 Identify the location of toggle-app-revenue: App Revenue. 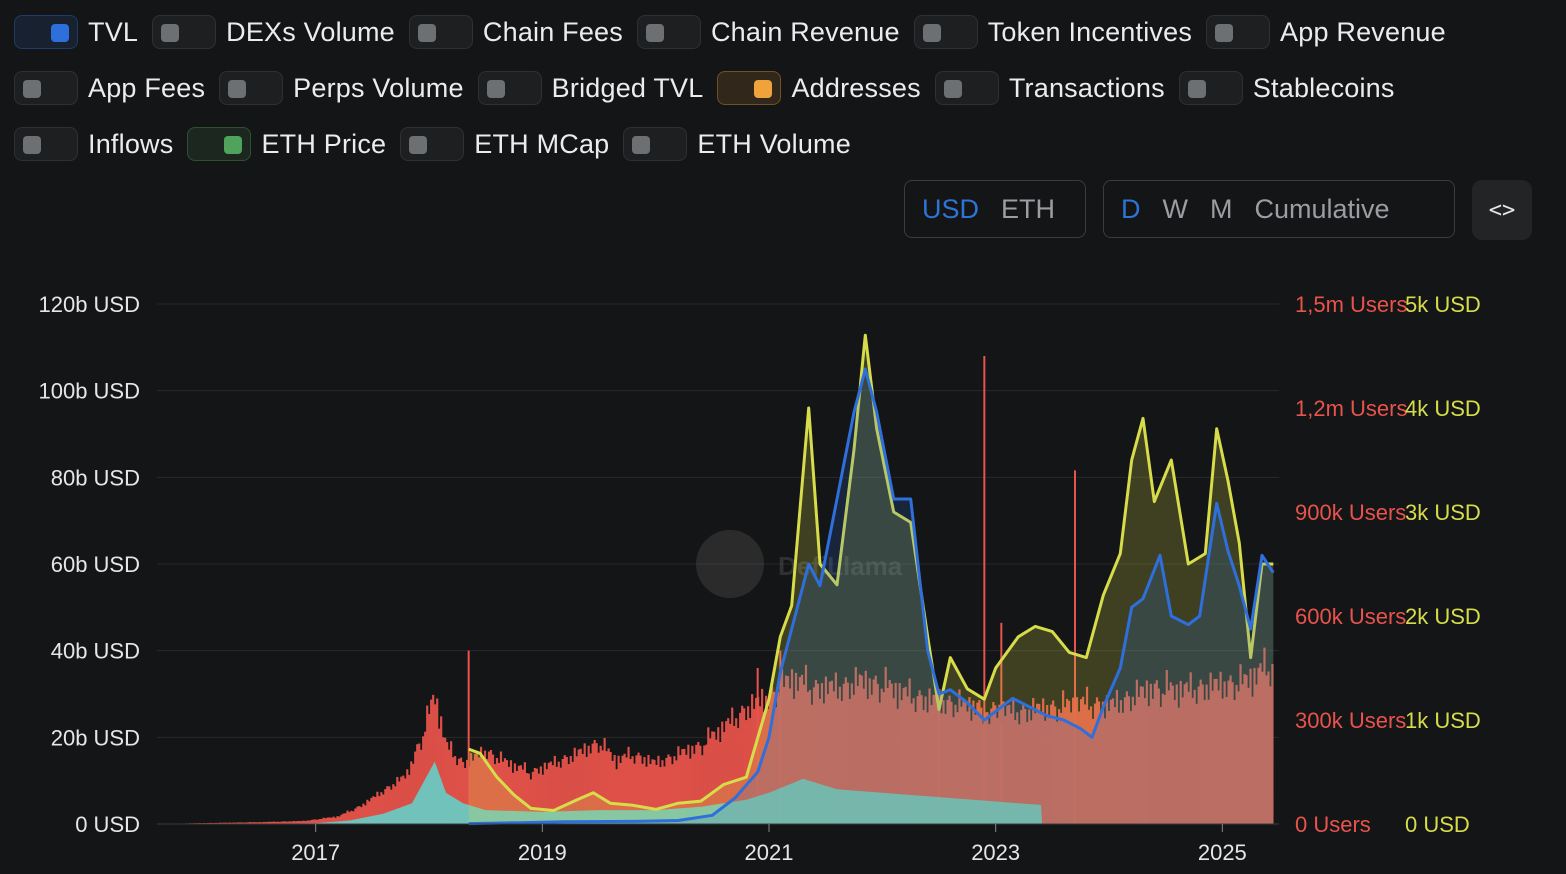
(1326, 32).